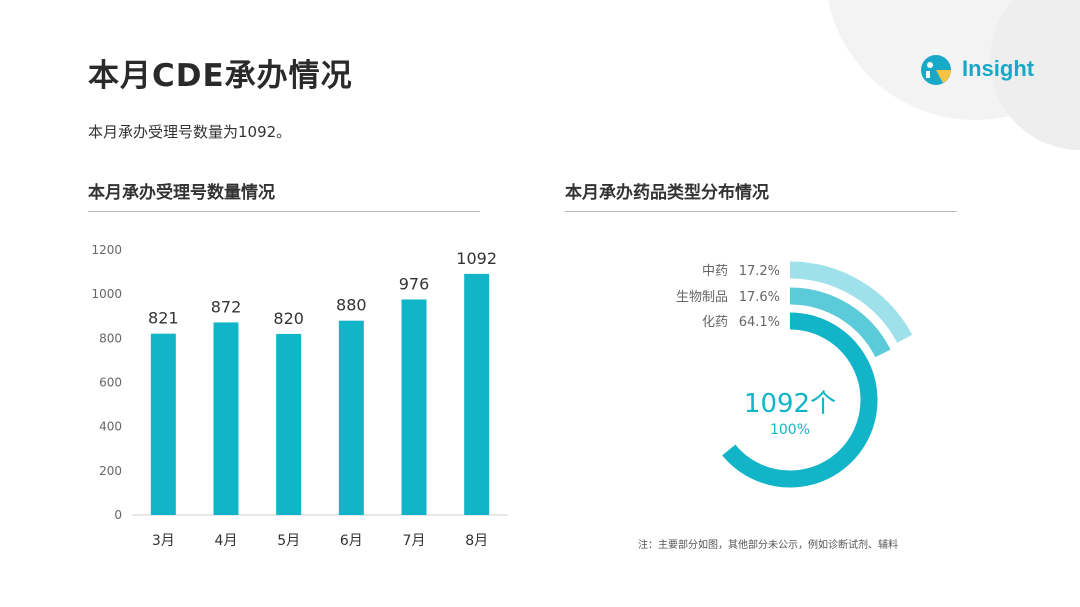  I want to click on x-tick-label: 5月, so click(288, 541).